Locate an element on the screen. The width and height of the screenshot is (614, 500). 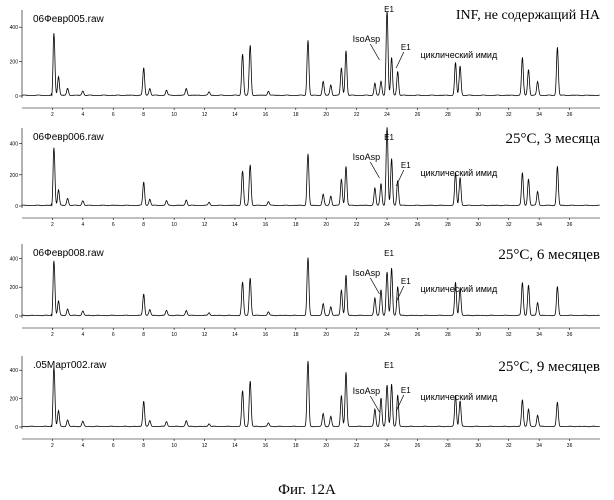
panel-file-label: 06Февр006.raw is located at coordinates (69, 137).